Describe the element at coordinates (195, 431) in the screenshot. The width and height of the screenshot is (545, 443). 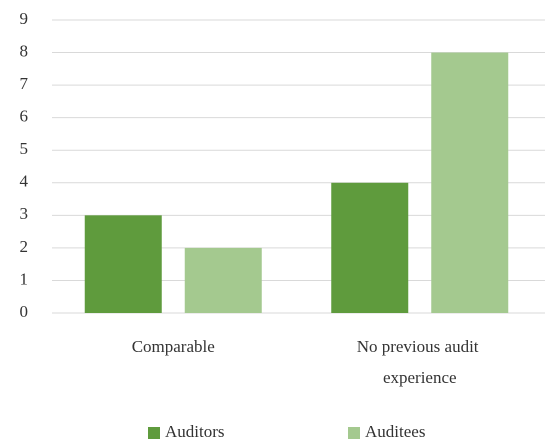
I see `legend-label: Auditors` at that location.